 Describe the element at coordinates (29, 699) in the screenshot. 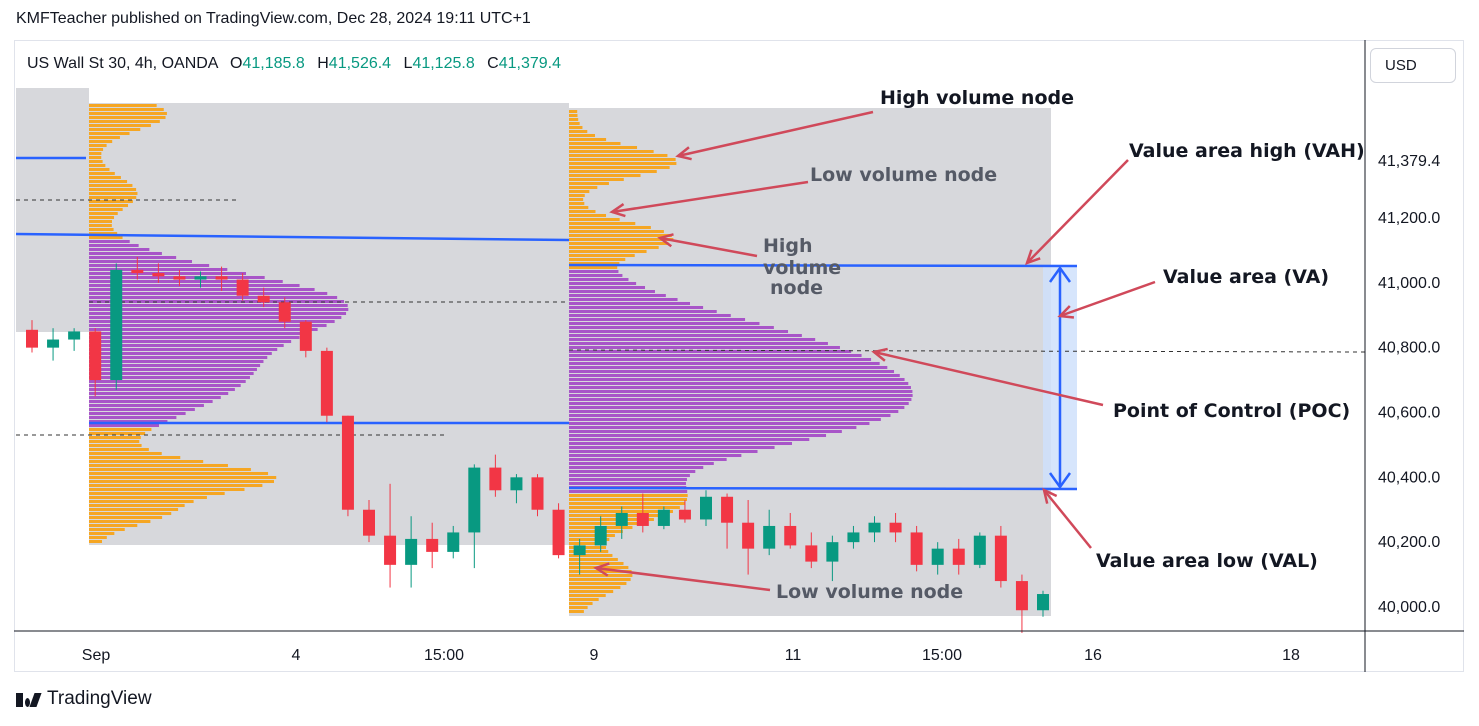

I see `tradingview-icon` at that location.